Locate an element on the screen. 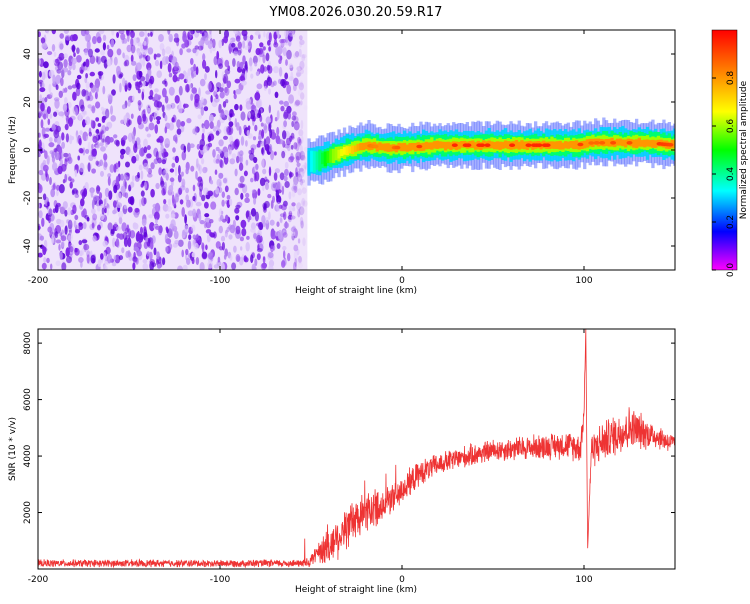 This screenshot has height=604, width=750. x-tick-label: 100 is located at coordinates (583, 281).